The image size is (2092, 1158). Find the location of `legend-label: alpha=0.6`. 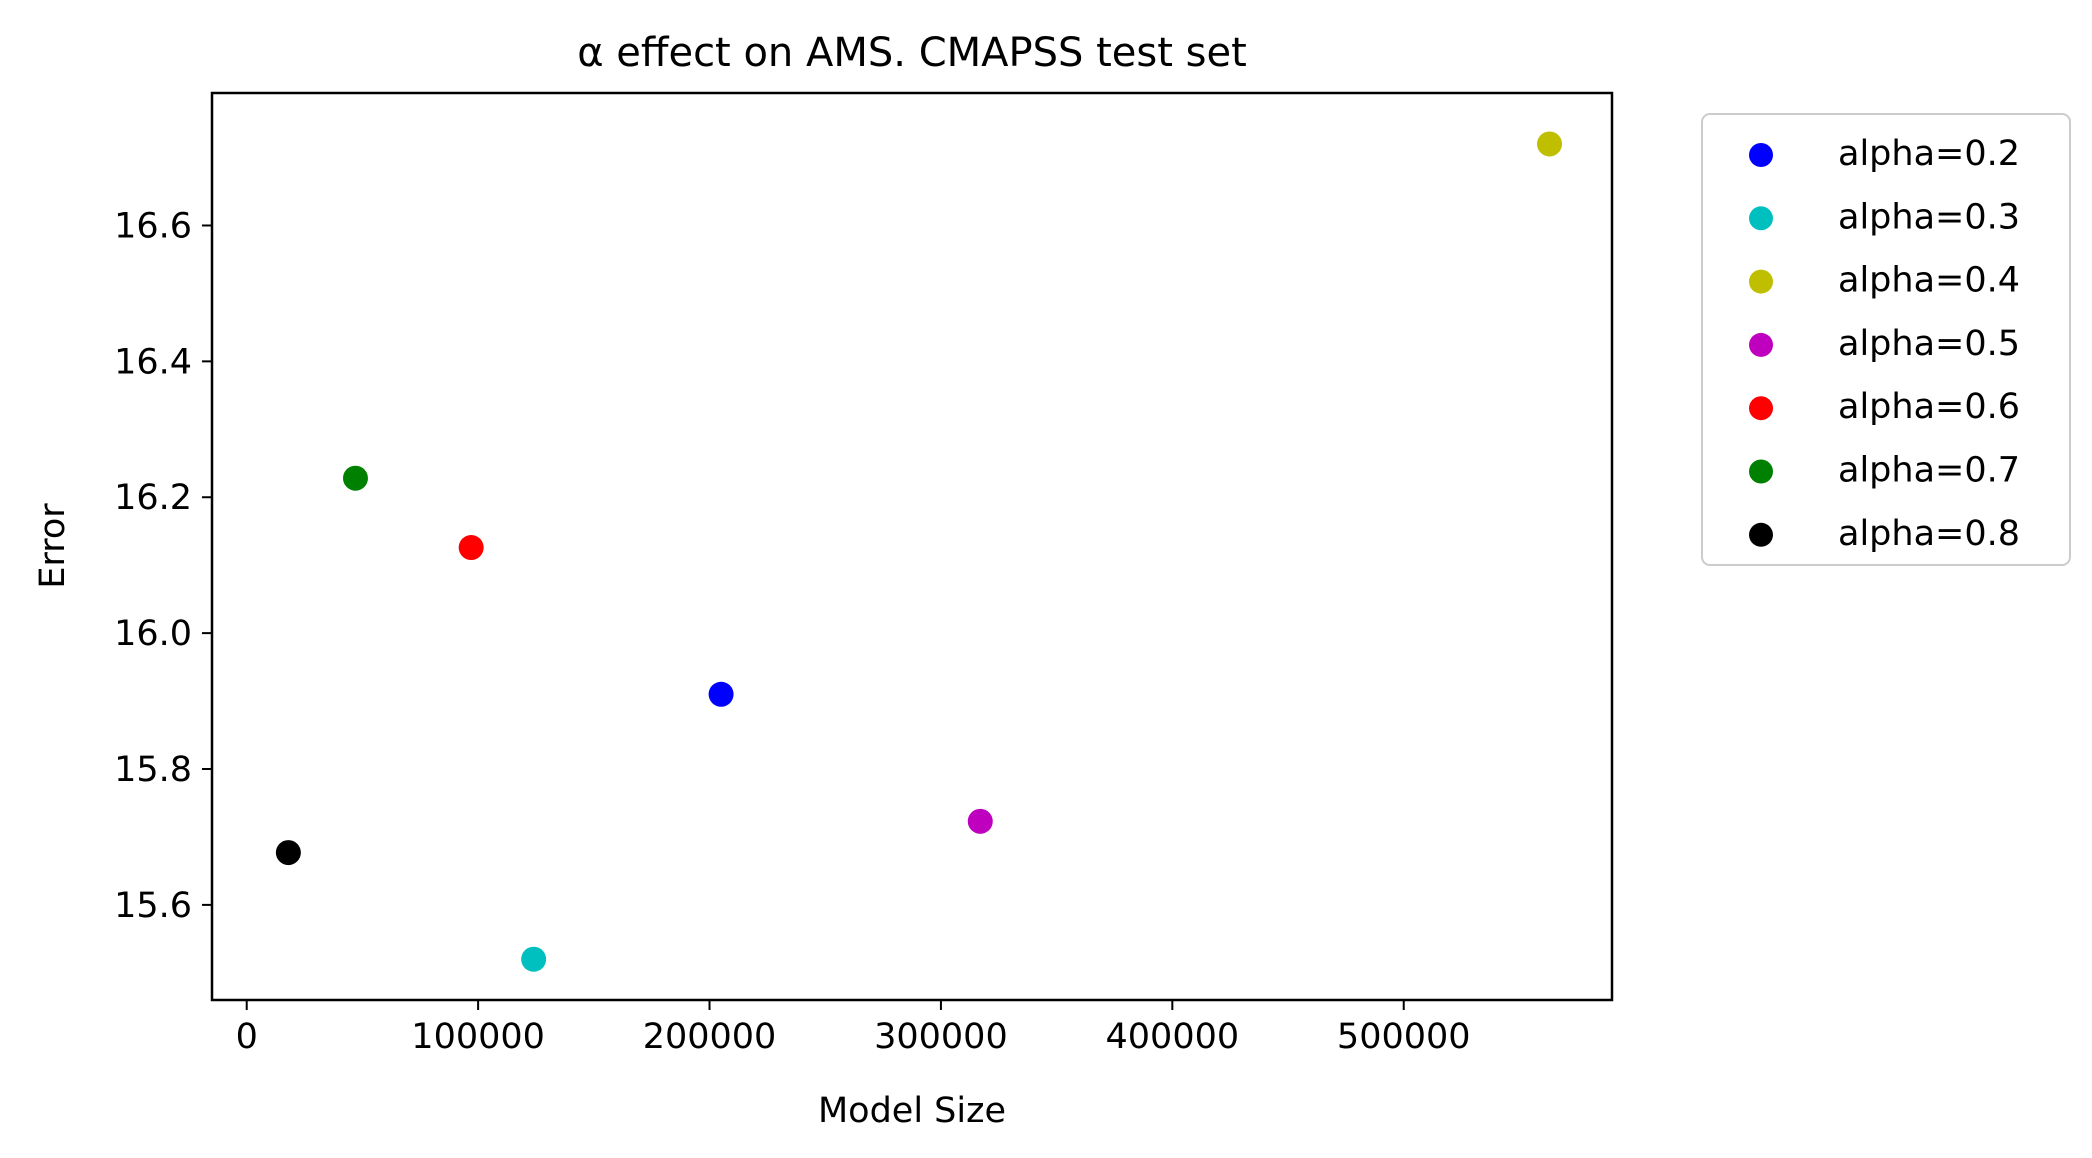

legend-label: alpha=0.6 is located at coordinates (1929, 407).